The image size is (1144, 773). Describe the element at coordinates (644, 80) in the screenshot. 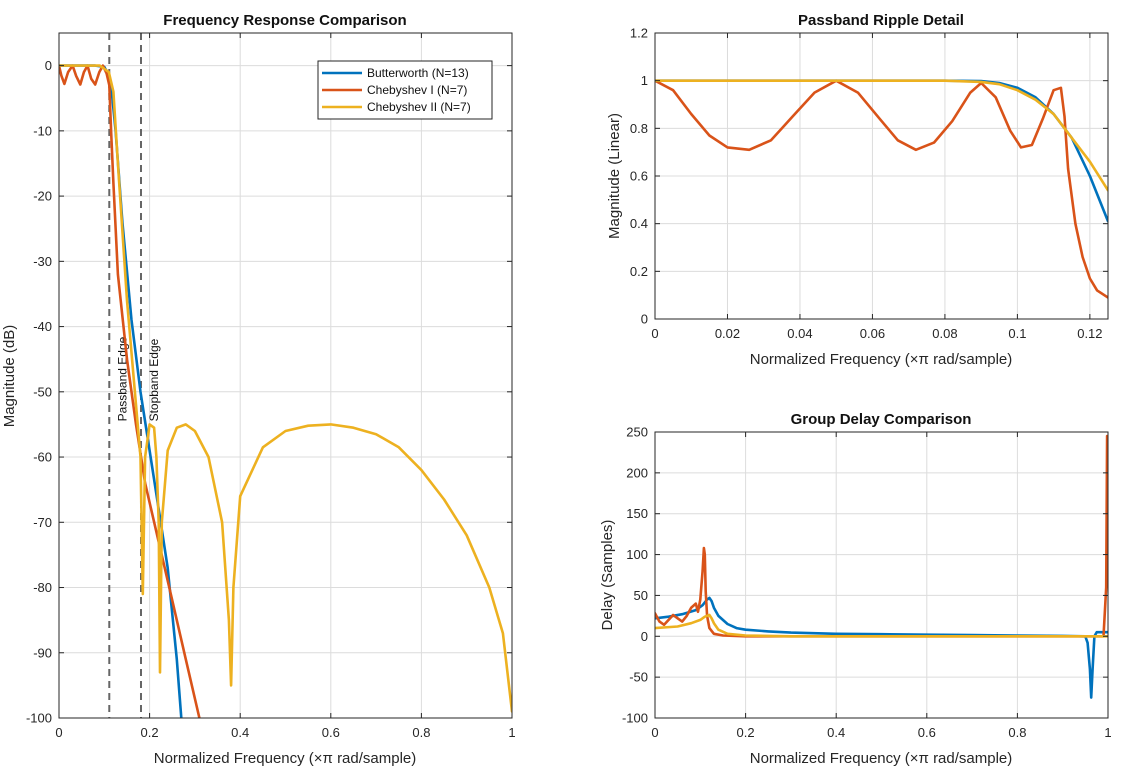

I see `ripple-ytick-label-5: 1` at that location.